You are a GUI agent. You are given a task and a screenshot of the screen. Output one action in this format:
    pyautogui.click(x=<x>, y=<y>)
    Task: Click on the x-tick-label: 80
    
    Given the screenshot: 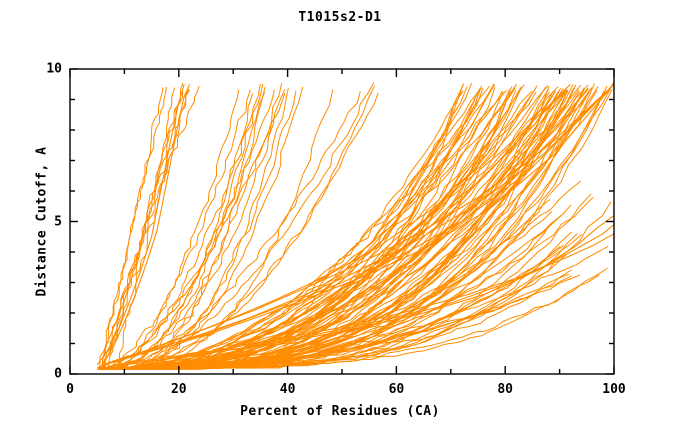 What is the action you would take?
    pyautogui.click(x=505, y=389)
    